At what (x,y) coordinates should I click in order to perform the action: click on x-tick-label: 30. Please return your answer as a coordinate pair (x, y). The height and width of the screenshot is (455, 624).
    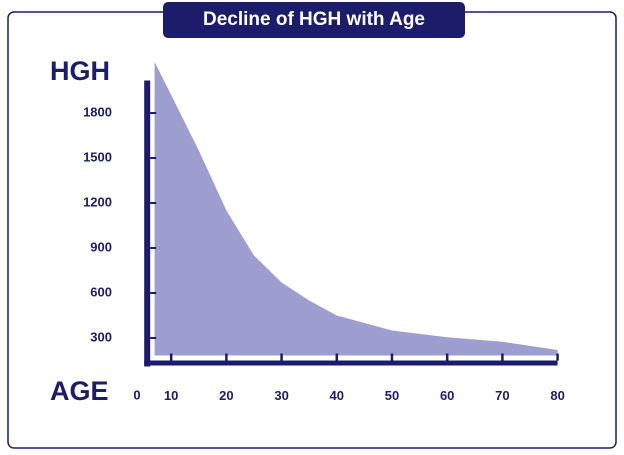
    Looking at the image, I should click on (281, 395).